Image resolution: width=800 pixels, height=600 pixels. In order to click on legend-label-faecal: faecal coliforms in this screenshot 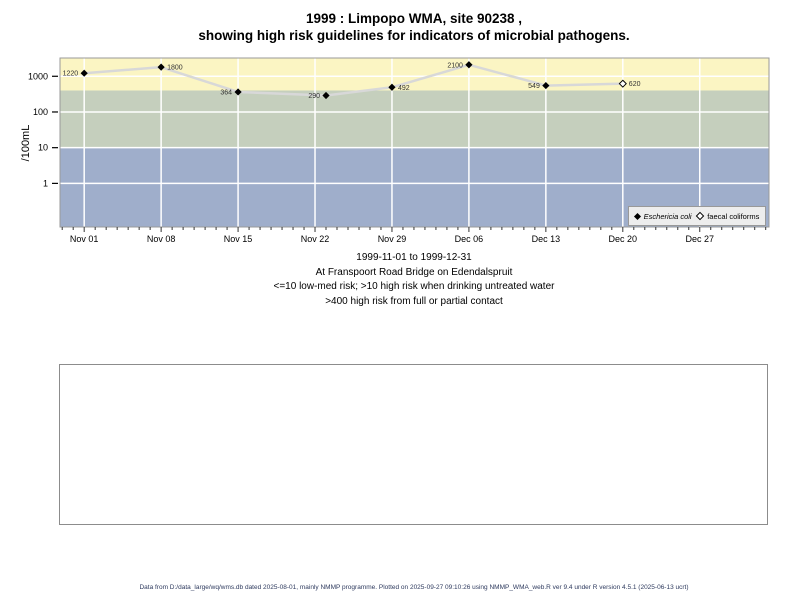, I will do `click(733, 216)`.